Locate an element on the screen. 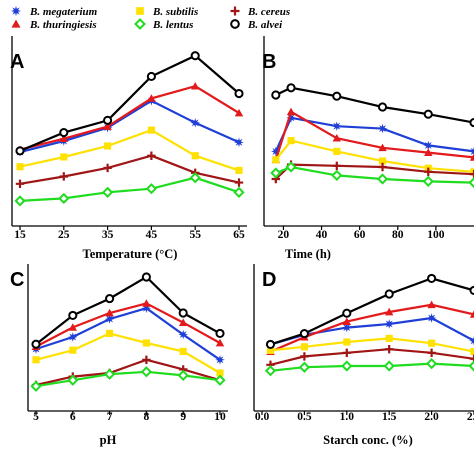 This screenshot has width=474, height=474. legend-item-lentus: B. lentus is located at coordinates (163, 24).